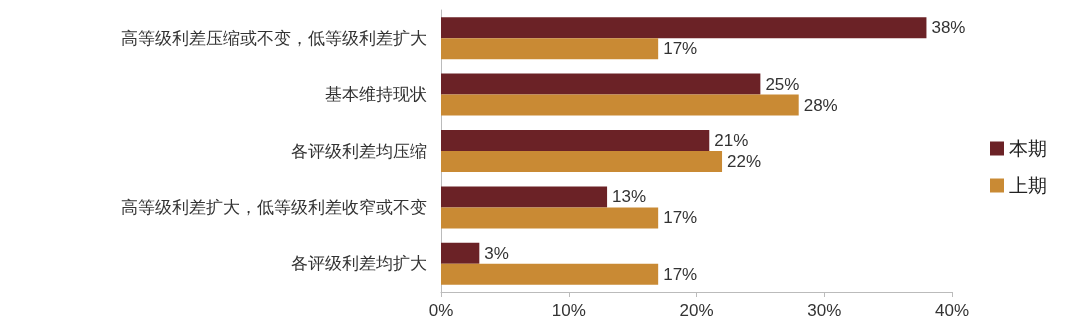  I want to click on x-tick-label: 40%, so click(952, 310).